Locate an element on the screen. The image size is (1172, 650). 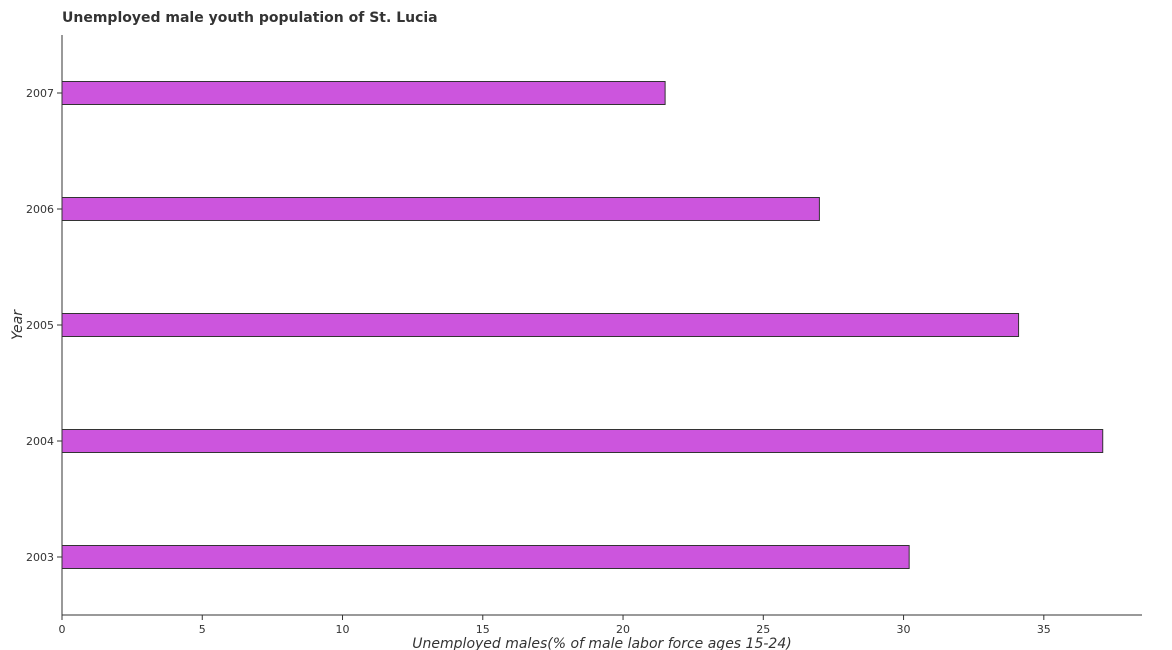
x-tick-label: 10 is located at coordinates (343, 629).